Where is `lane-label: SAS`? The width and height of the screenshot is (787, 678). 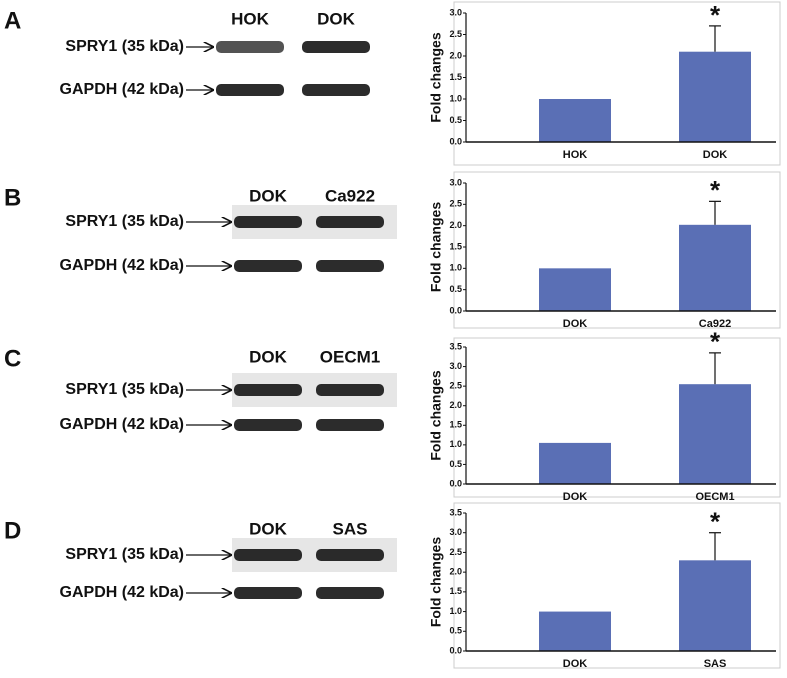
lane-label: SAS is located at coordinates (350, 528).